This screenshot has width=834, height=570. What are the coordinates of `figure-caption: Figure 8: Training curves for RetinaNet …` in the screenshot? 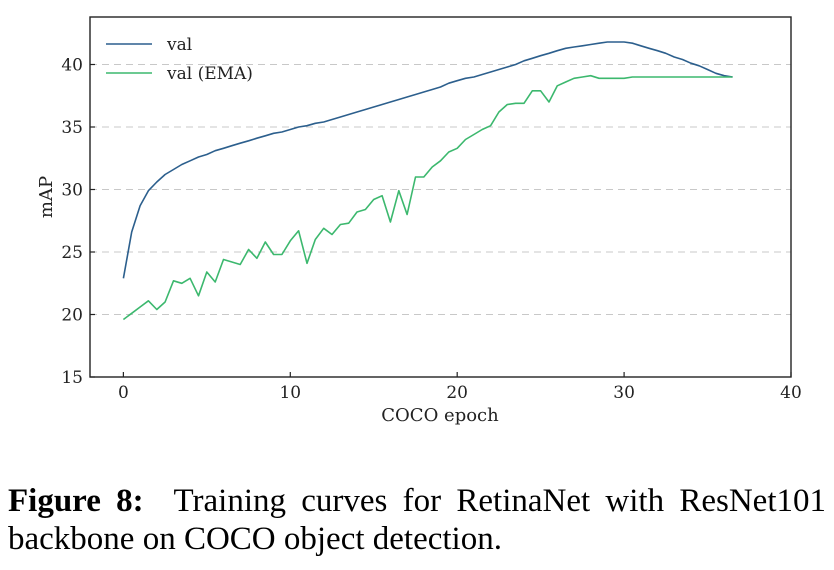 It's located at (417, 520).